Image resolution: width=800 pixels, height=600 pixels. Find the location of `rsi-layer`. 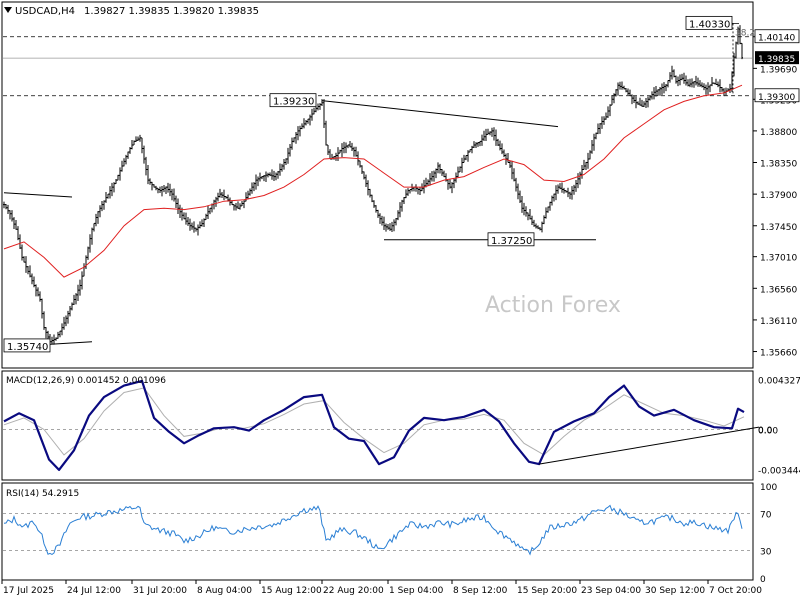

rsi-layer is located at coordinates (377, 530).